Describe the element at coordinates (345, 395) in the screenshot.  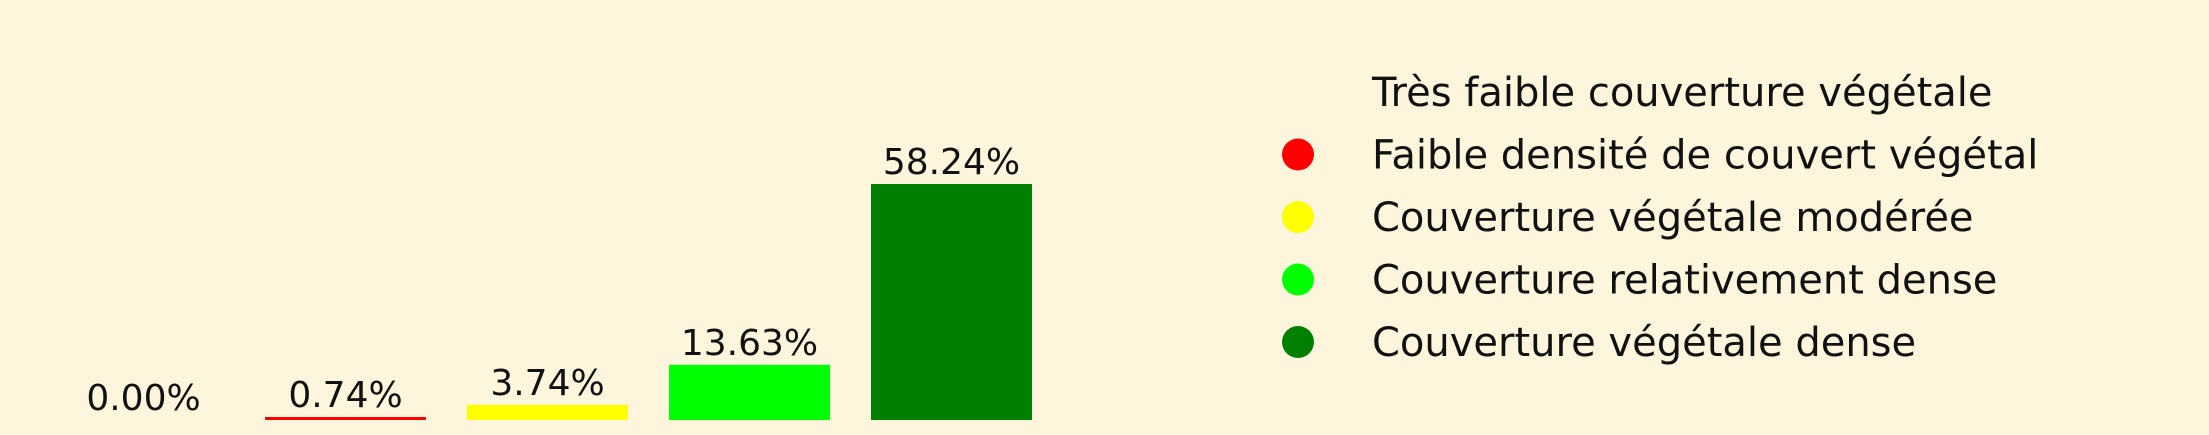
I see `bar-value-label-2: 0.74%` at that location.